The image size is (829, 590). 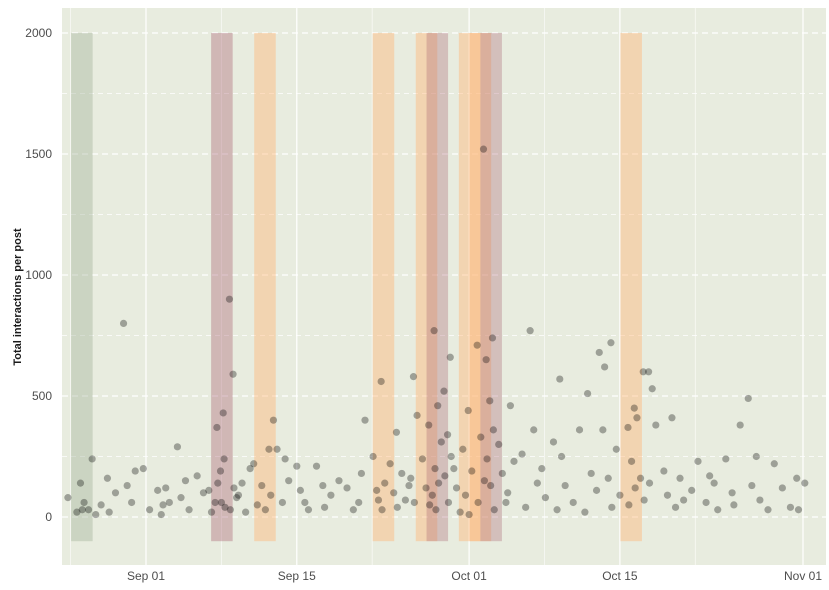 I want to click on y-tick-label: 1000, so click(x=38, y=275).